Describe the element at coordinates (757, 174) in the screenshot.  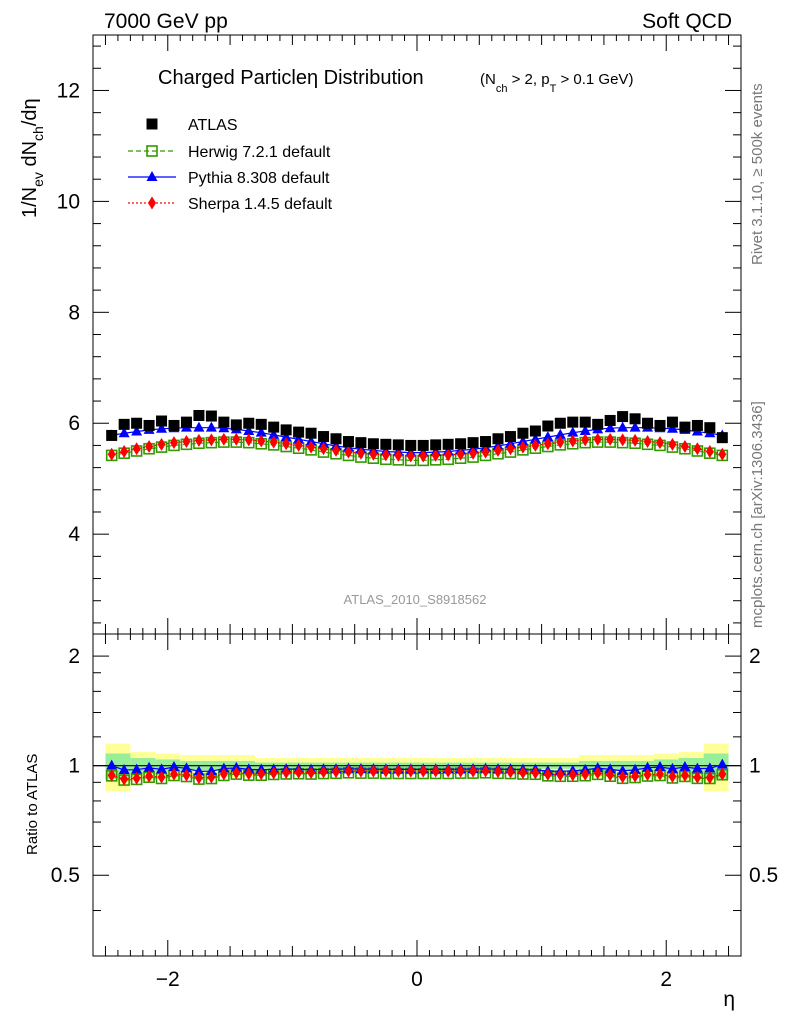
I see `rivet-label: Rivet 3.1.10, ≥ 500k events` at that location.